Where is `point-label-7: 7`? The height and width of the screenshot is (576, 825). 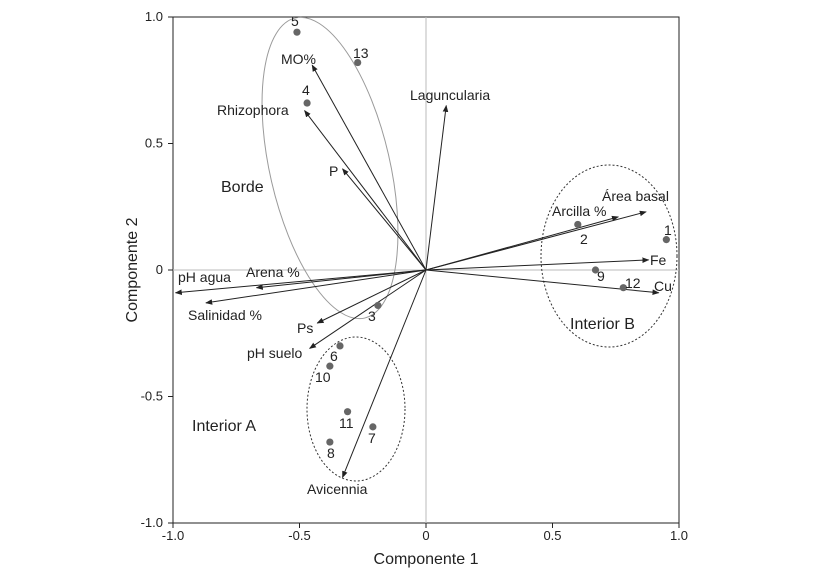
point-label-7: 7 is located at coordinates (372, 438).